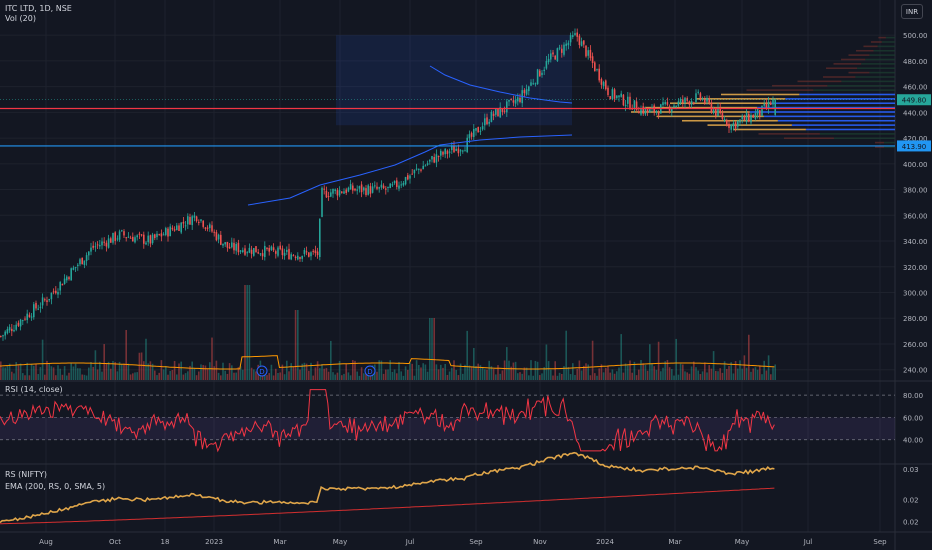  I want to click on rsi-label: RSI (14, close), so click(34, 389).